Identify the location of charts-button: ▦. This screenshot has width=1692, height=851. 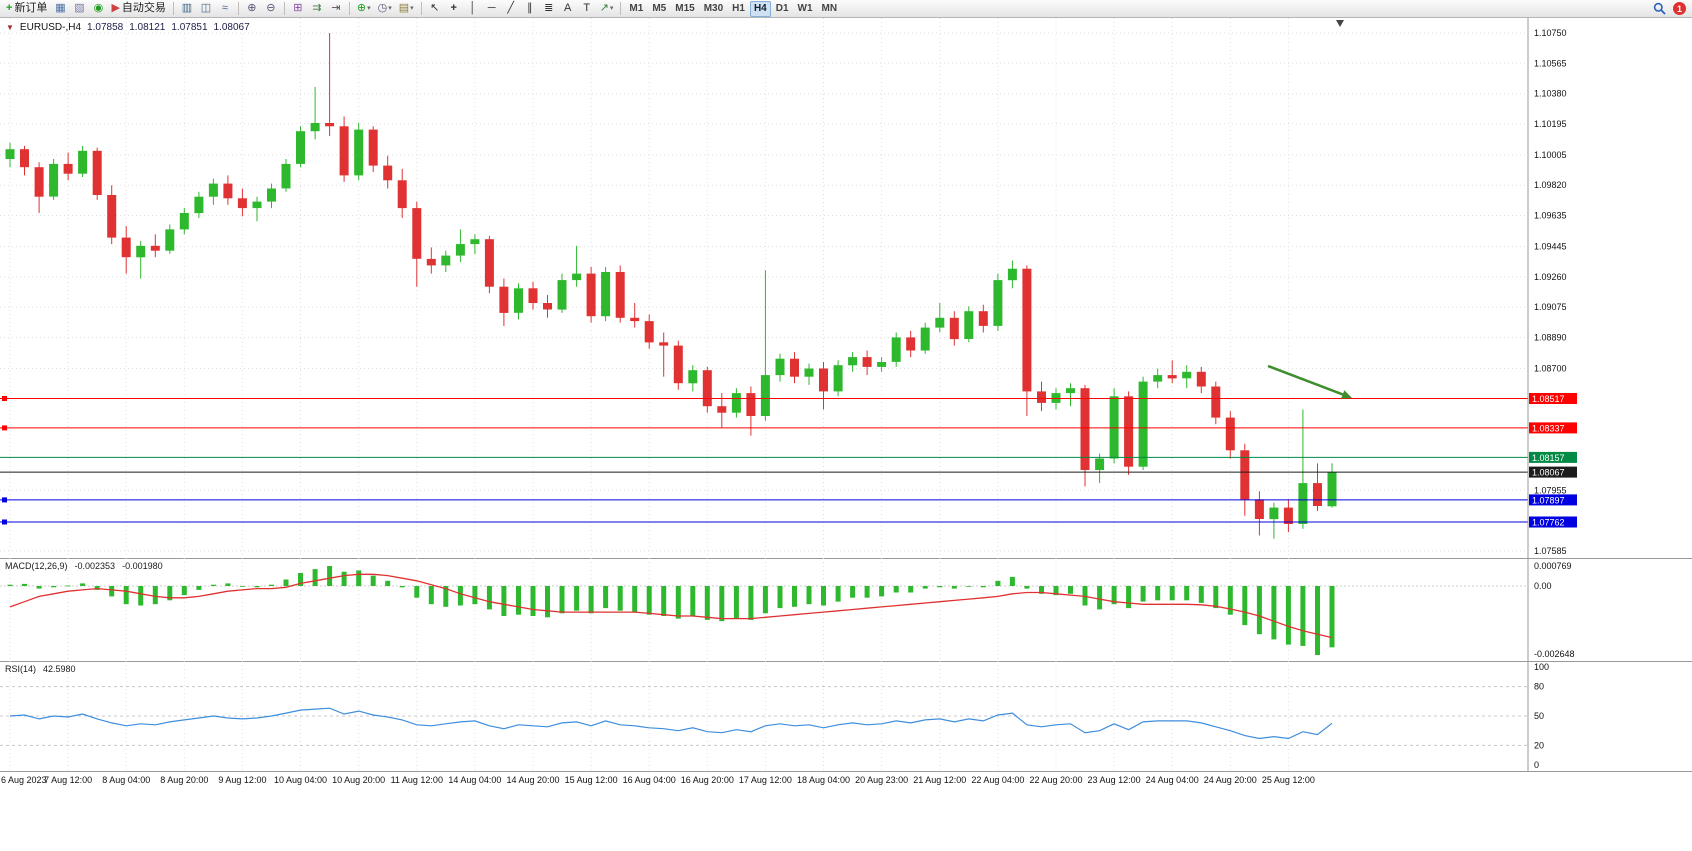
(60, 9).